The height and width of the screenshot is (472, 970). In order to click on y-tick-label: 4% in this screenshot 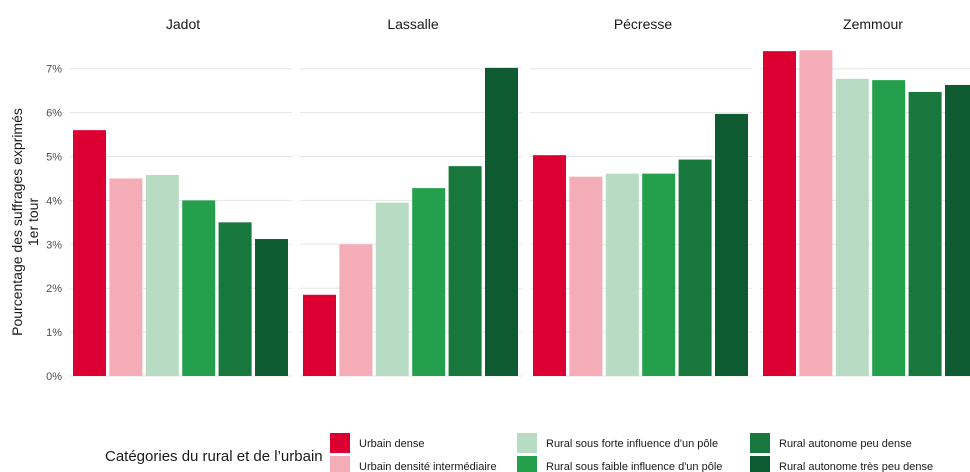, I will do `click(54, 201)`.